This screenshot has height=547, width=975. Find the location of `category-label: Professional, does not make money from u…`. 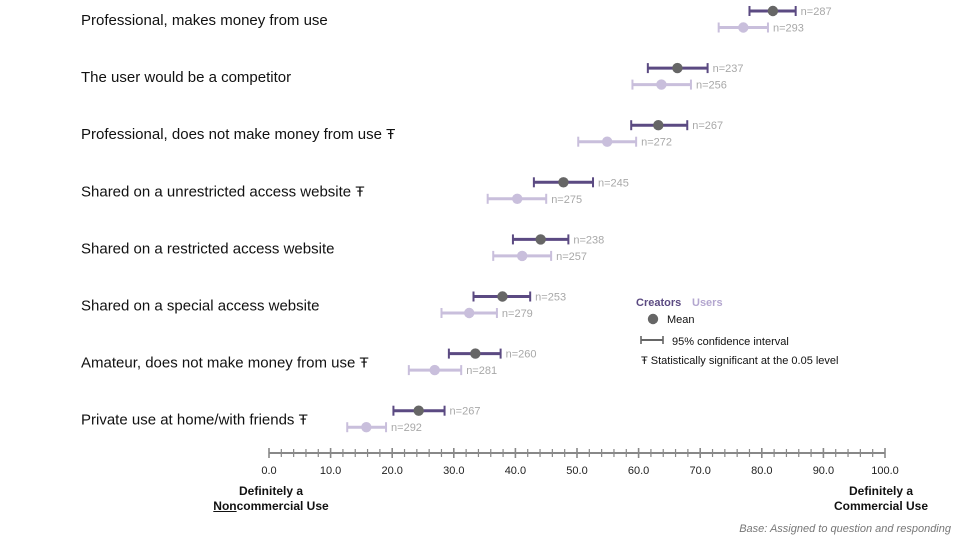

category-label: Professional, does not make money from u… is located at coordinates (238, 134).